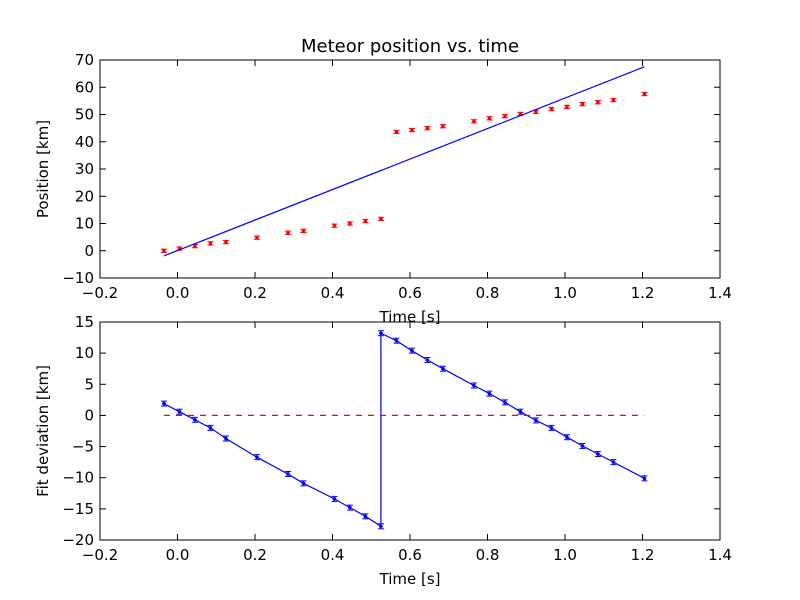 The height and width of the screenshot is (600, 800). Describe the element at coordinates (84, 196) in the screenshot. I see `y-tick-label: 20` at that location.